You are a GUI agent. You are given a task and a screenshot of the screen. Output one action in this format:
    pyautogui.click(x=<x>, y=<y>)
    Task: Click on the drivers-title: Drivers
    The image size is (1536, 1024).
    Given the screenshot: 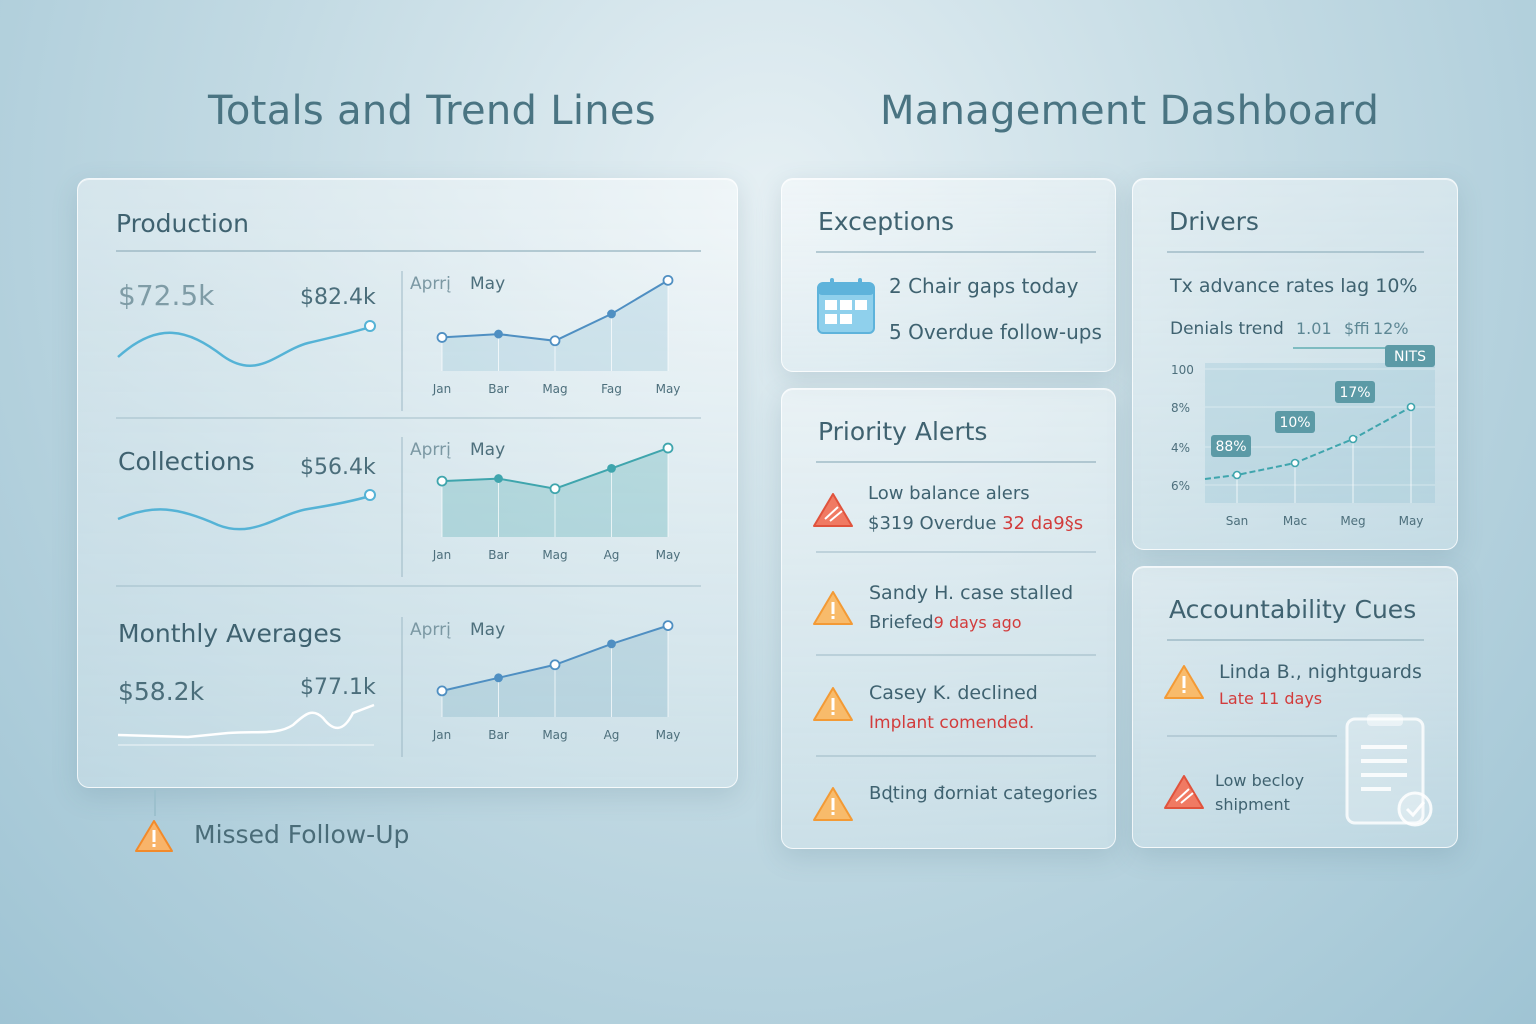 What is the action you would take?
    pyautogui.click(x=1214, y=221)
    